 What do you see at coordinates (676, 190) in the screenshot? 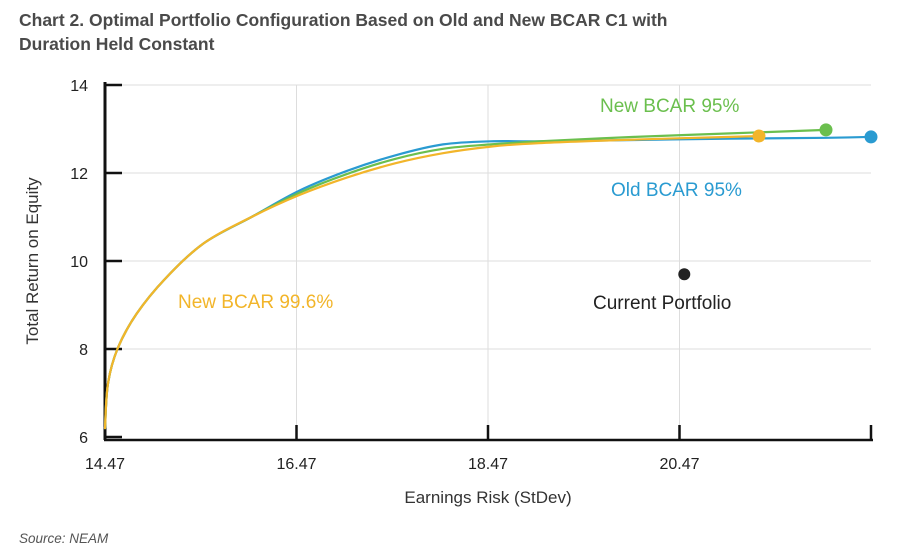
I see `annotation-old-bcar-95: Old BCAR 95%` at bounding box center [676, 190].